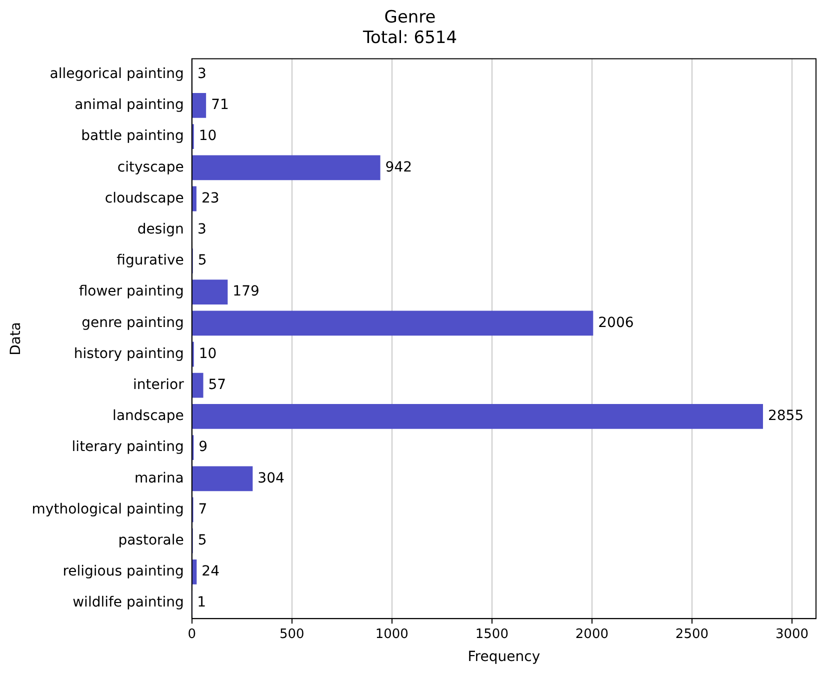  What do you see at coordinates (129, 354) in the screenshot?
I see `y-tick-label: history painting` at bounding box center [129, 354].